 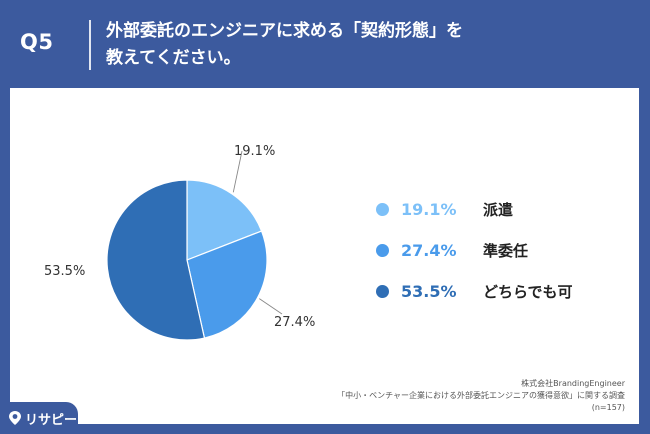 What do you see at coordinates (429, 291) in the screenshot?
I see `legend-value: 53.5%` at bounding box center [429, 291].